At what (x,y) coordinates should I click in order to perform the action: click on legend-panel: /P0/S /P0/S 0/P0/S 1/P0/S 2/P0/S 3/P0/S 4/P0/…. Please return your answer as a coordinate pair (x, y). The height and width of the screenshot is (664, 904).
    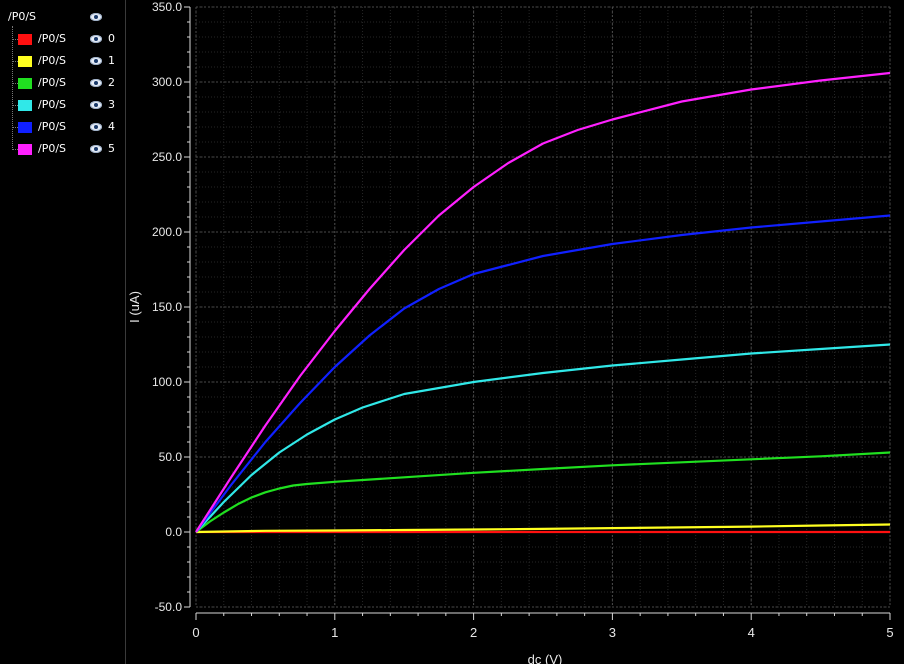
    Looking at the image, I should click on (63, 332).